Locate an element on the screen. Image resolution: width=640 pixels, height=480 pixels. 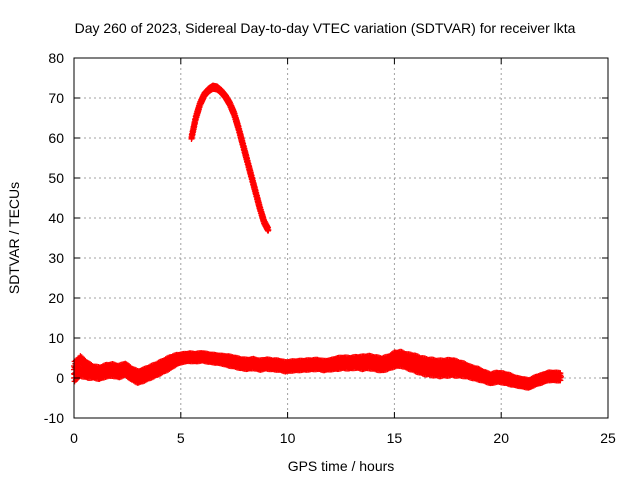
y-tick-label: 80 is located at coordinates (56, 58).